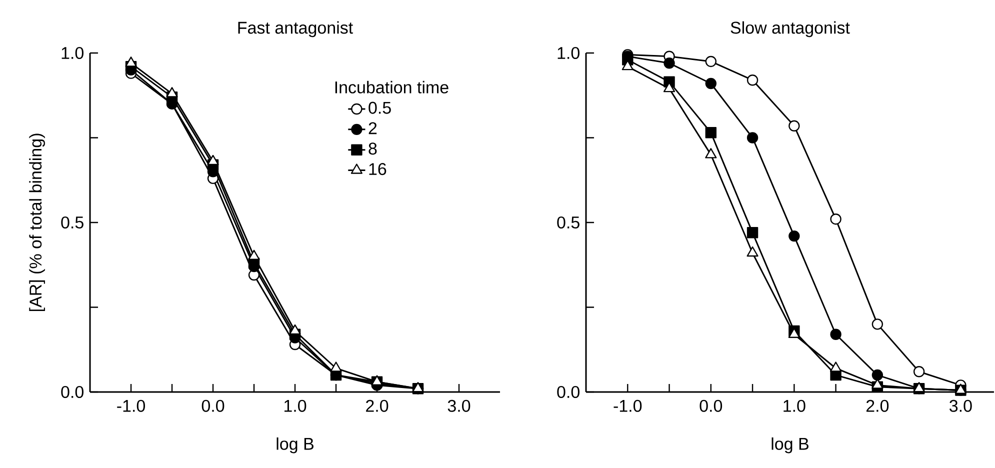  What do you see at coordinates (372, 128) in the screenshot?
I see `legend-label: 2` at bounding box center [372, 128].